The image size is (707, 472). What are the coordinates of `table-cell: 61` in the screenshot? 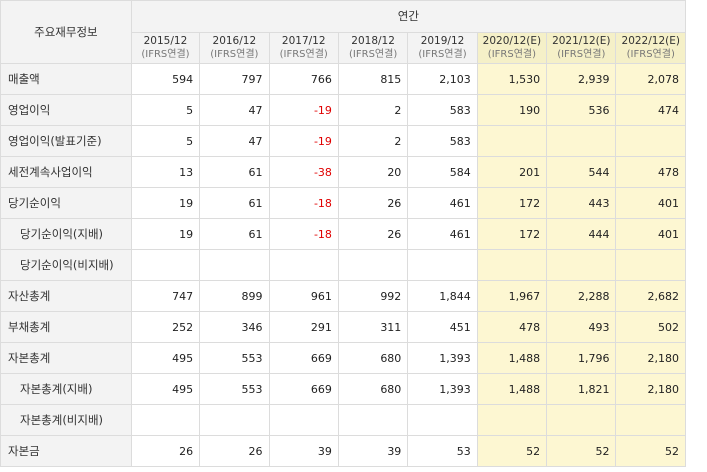 It's located at (234, 234).